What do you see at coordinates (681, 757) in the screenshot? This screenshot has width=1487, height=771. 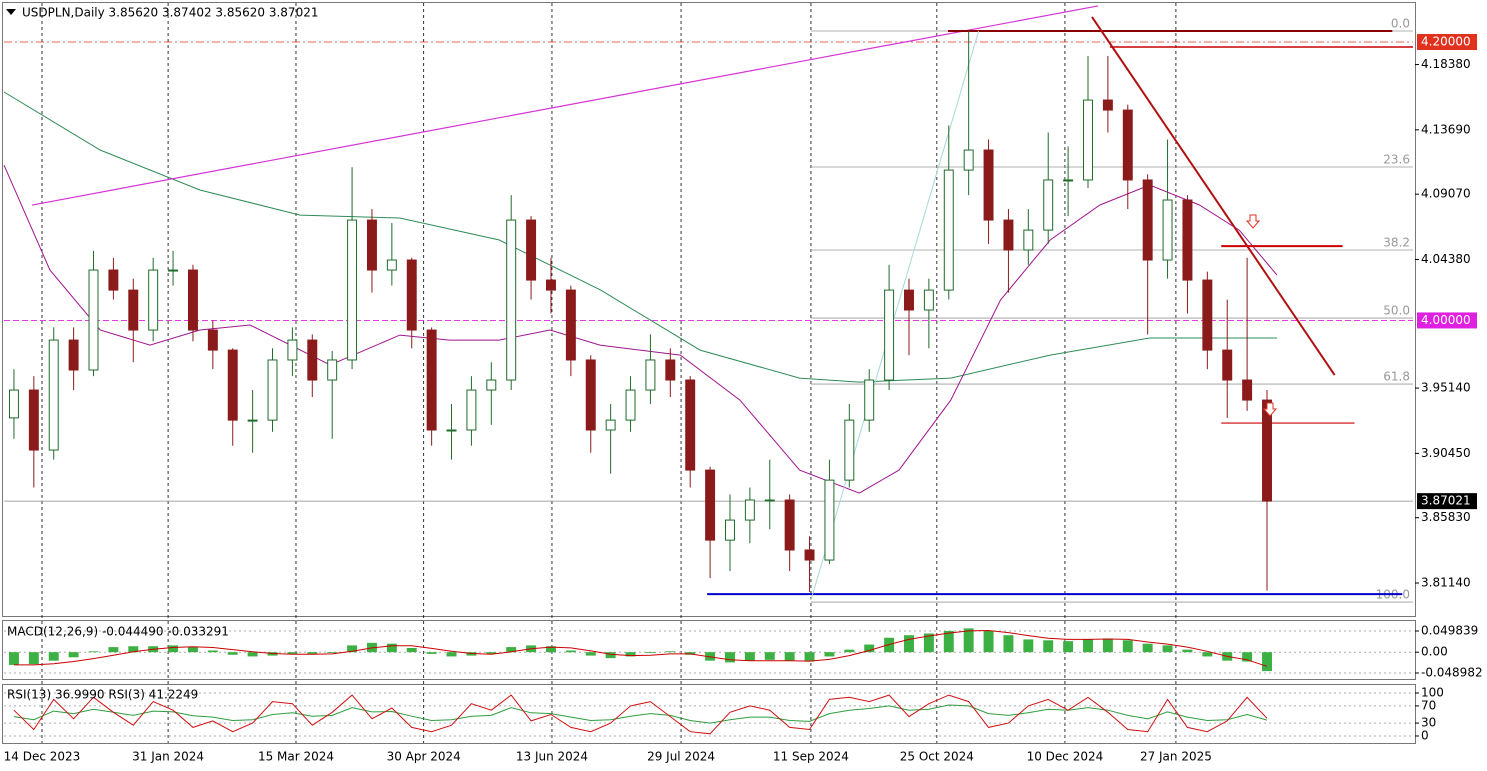 I see `x-tick-label: 29 Jul 2024` at bounding box center [681, 757].